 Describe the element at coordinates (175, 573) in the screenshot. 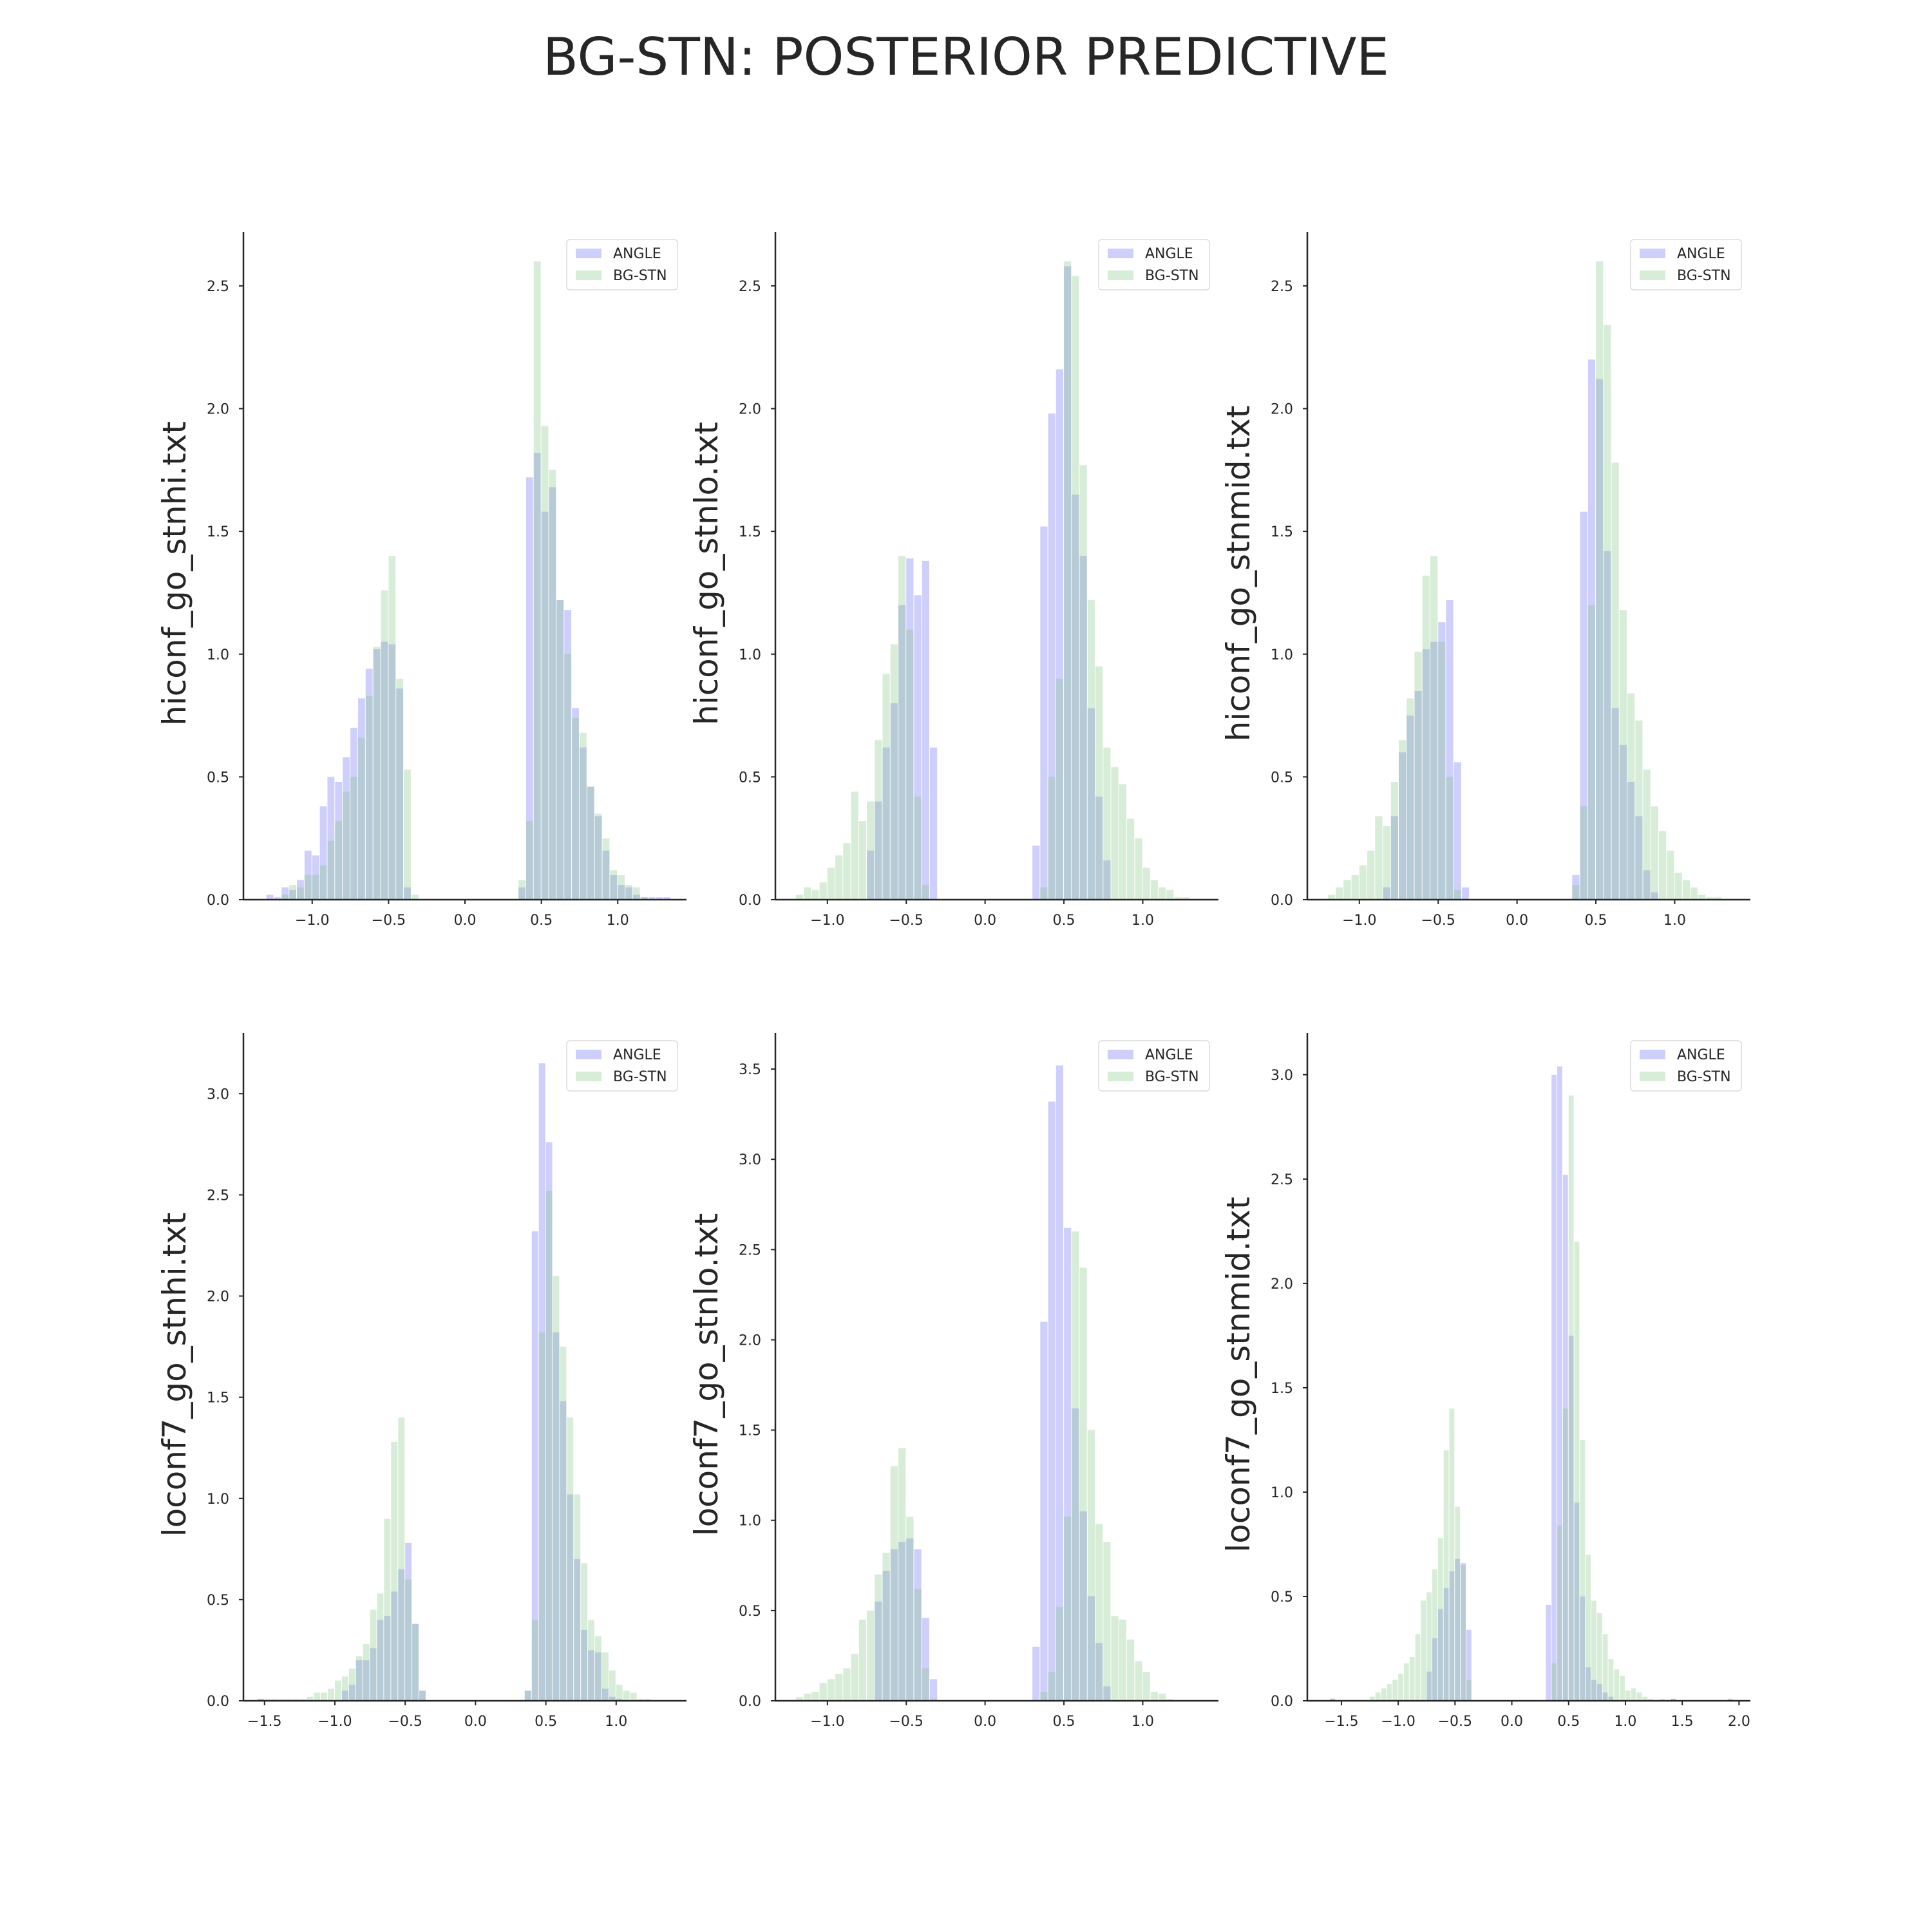

I see `y-axis-label: hiconf_go_stnhi.txt` at that location.